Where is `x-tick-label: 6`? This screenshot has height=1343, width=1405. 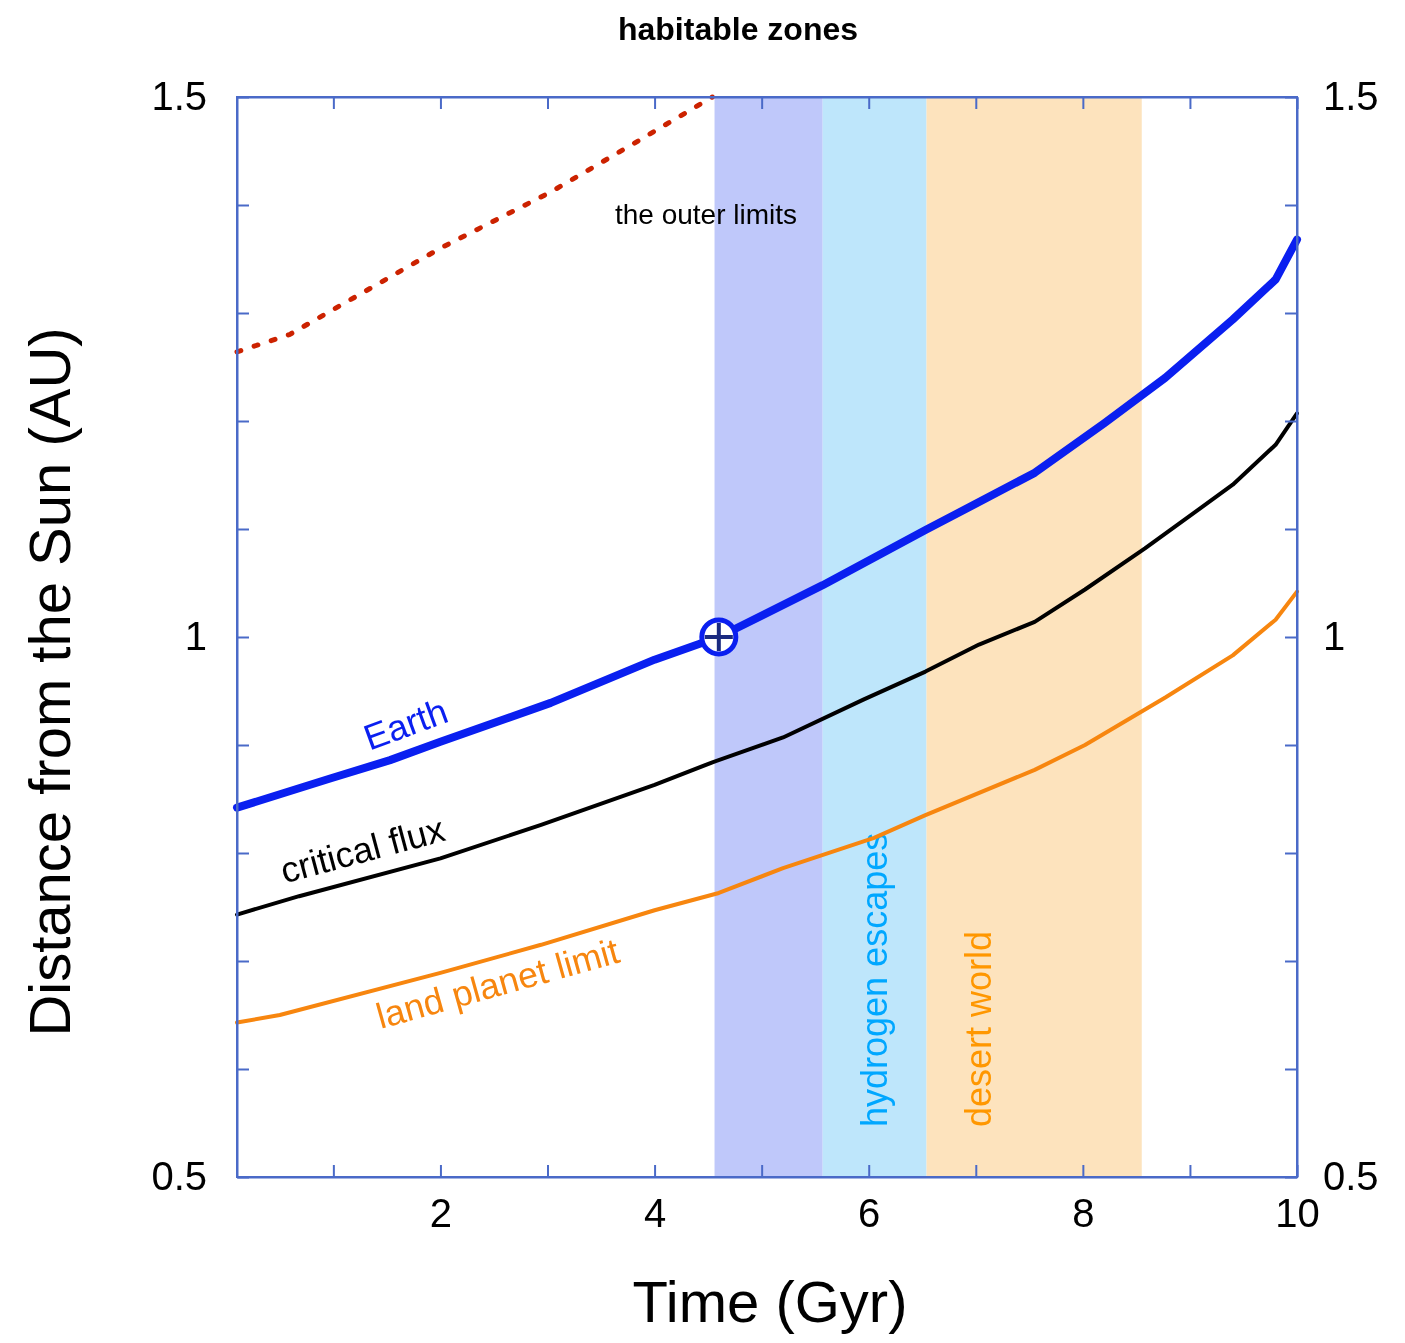 x-tick-label: 6 is located at coordinates (869, 1213).